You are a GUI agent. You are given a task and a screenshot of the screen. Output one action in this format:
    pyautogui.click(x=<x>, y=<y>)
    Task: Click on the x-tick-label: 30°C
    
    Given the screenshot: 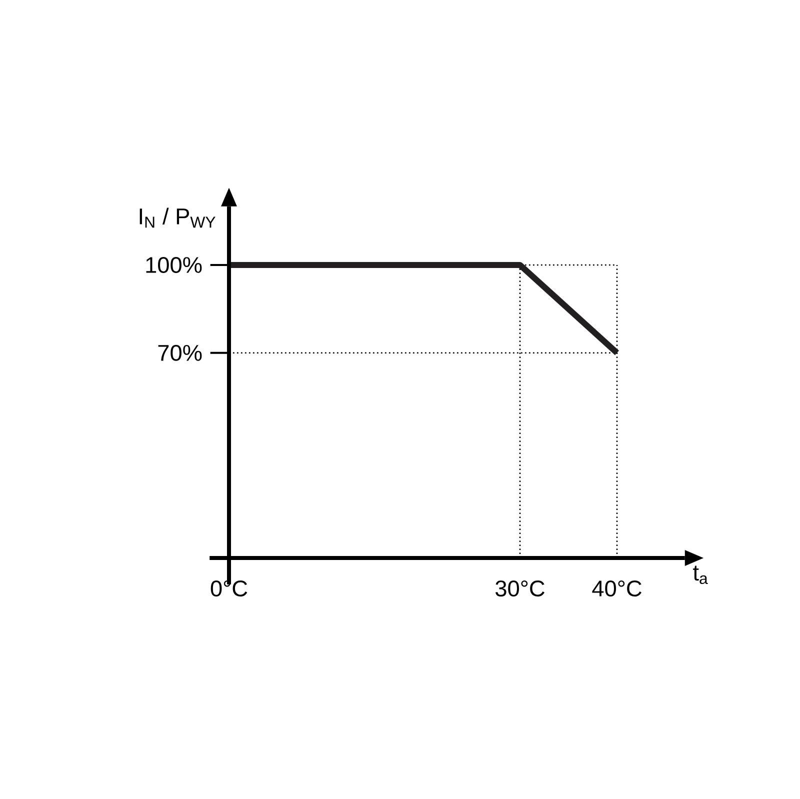 What is the action you would take?
    pyautogui.click(x=520, y=588)
    